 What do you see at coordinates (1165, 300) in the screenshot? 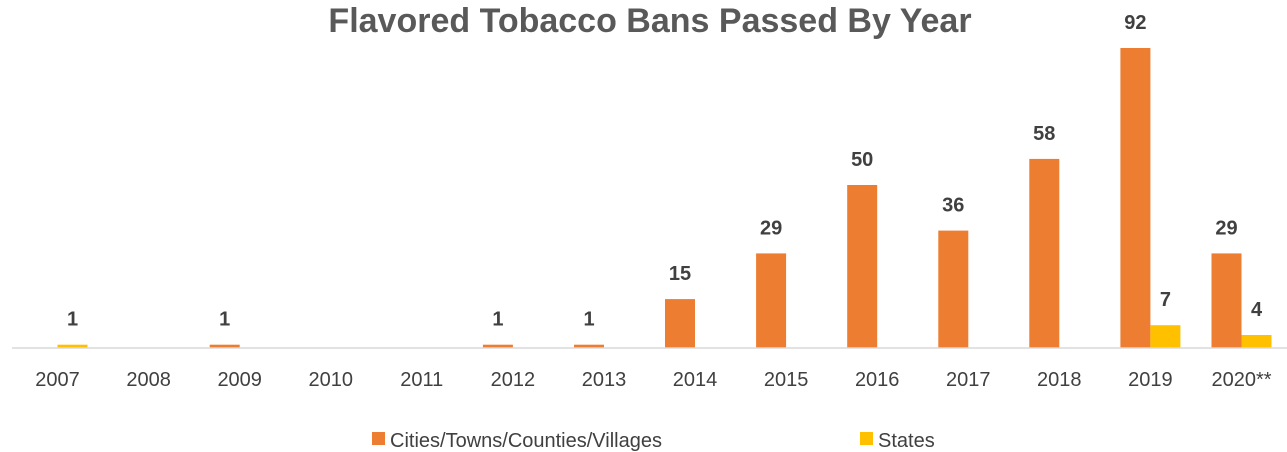
I see `data-label-states: 7` at bounding box center [1165, 300].